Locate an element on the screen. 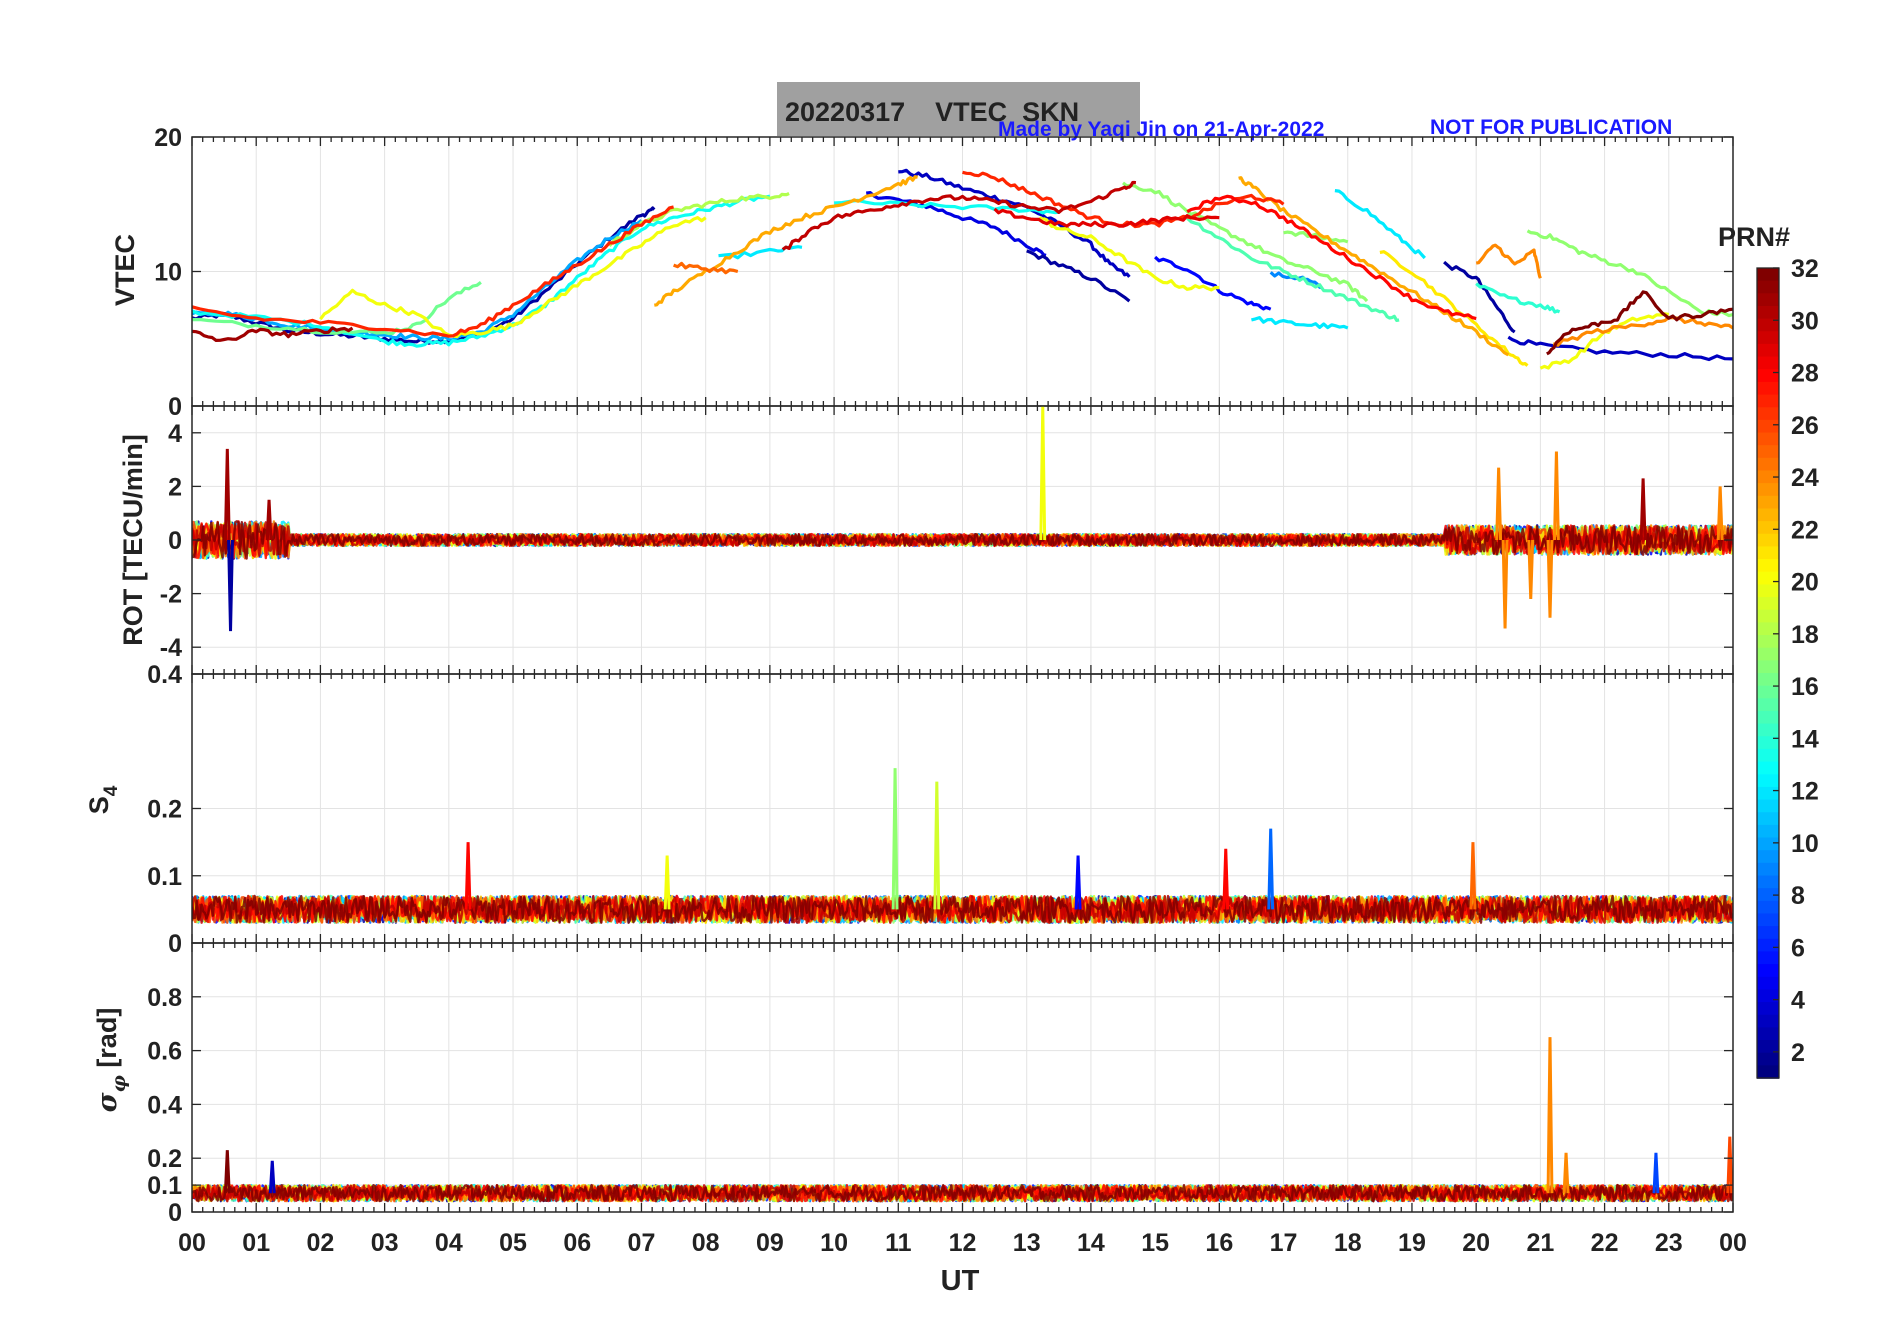 The width and height of the screenshot is (1902, 1330). colorbar-tick-label: 4 is located at coordinates (1798, 1001).